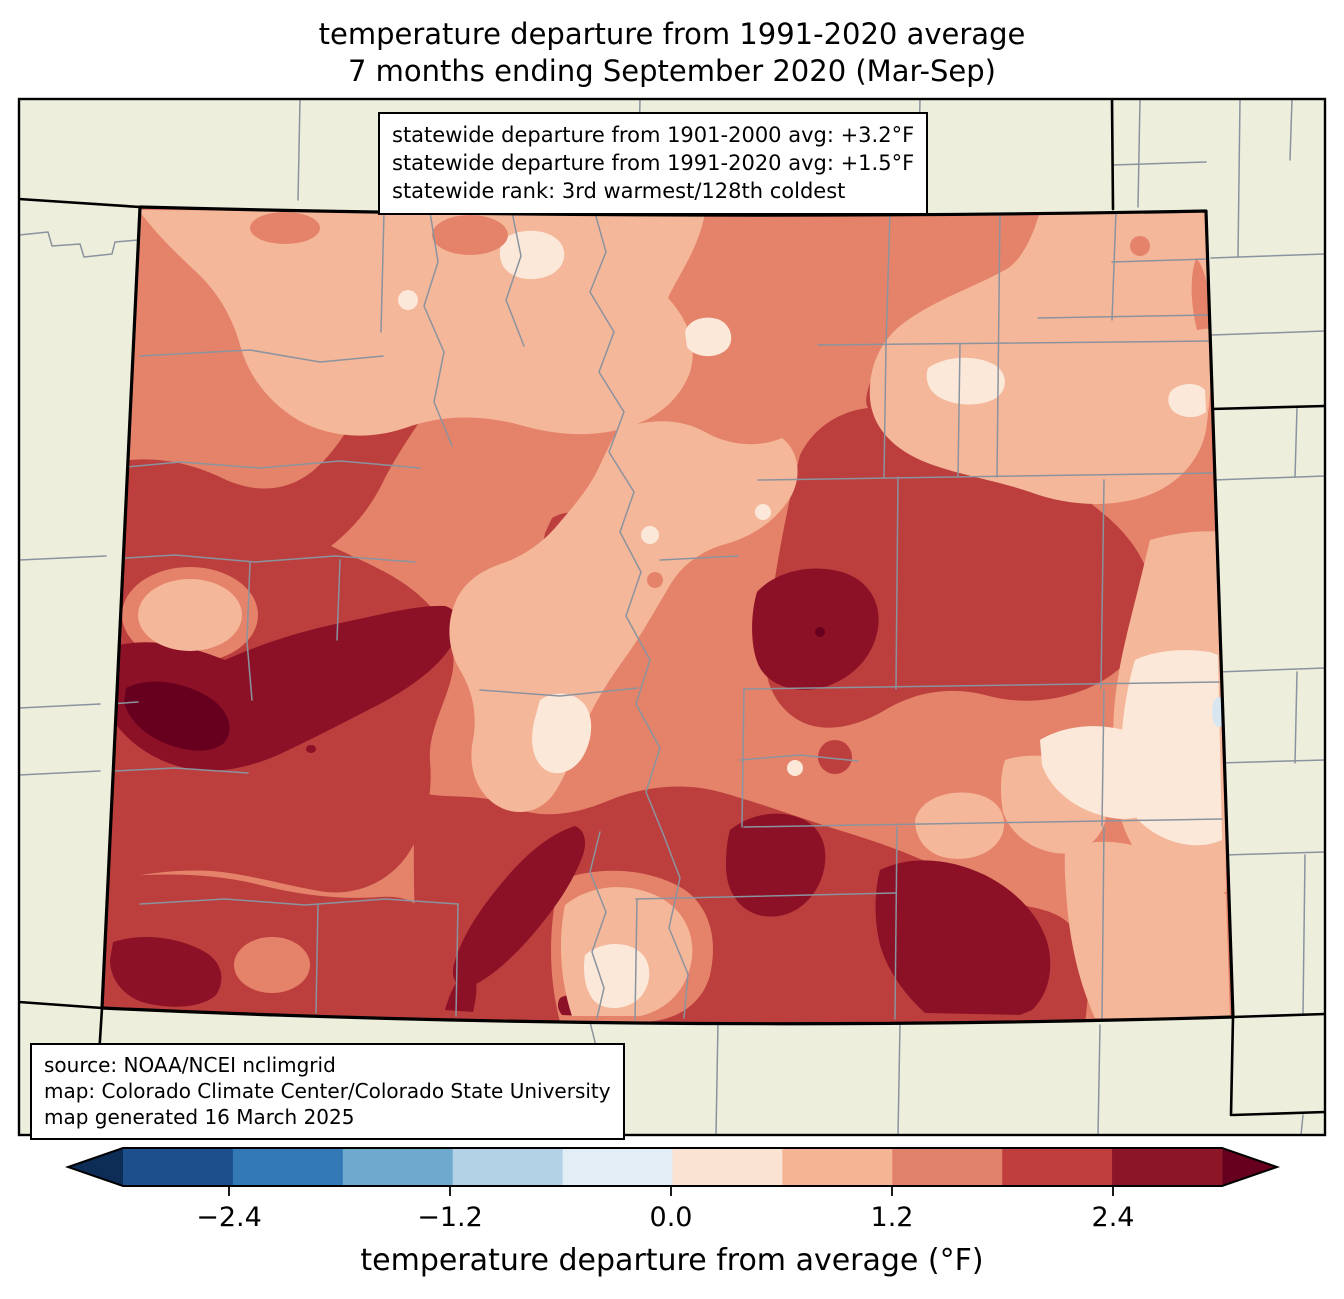 The width and height of the screenshot is (1344, 1299). I want to click on source-line-1: source: NOAA/NCEI nclimgrid, so click(190, 1065).